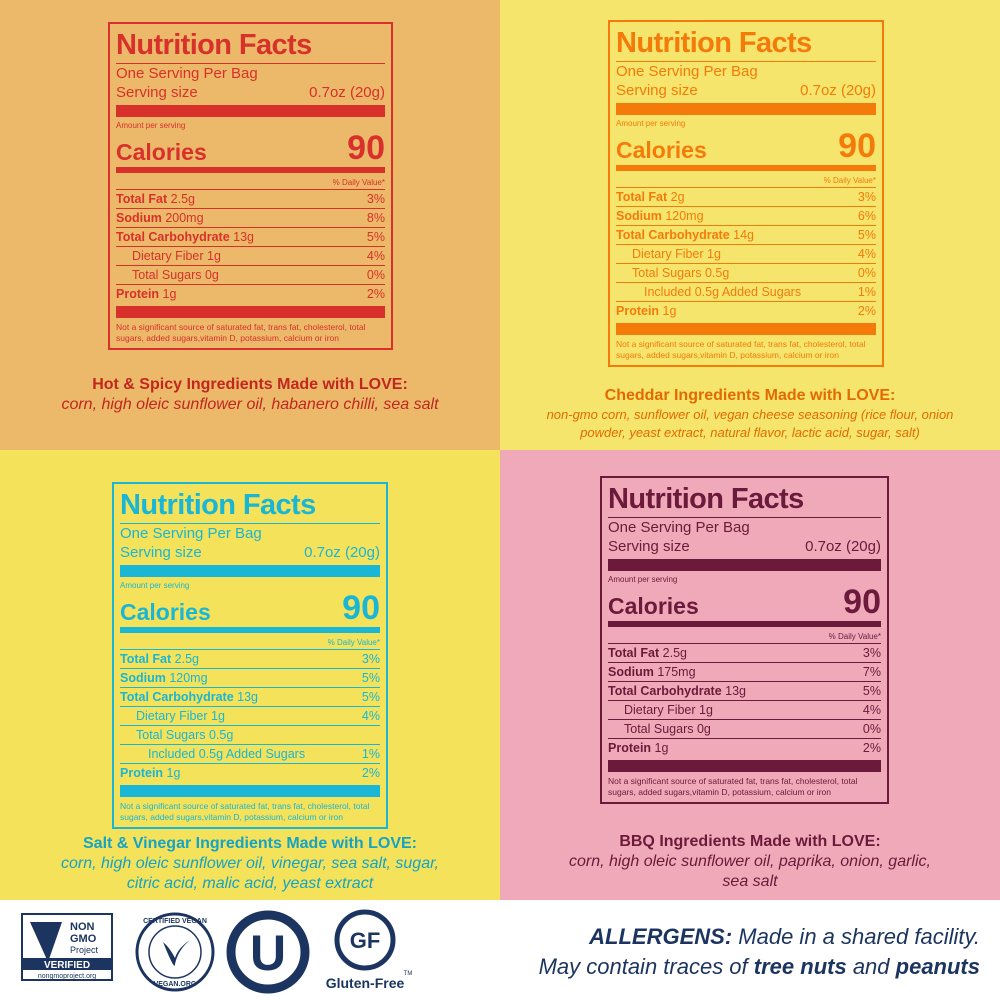 The image size is (1000, 1000). What do you see at coordinates (211, 275) in the screenshot?
I see `nutrient-amount: 0g` at bounding box center [211, 275].